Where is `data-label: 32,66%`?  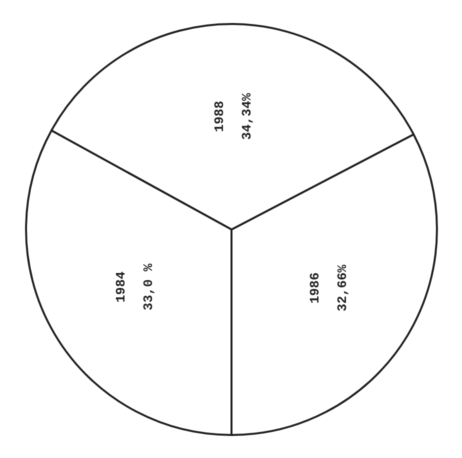 data-label: 32,66% is located at coordinates (342, 288).